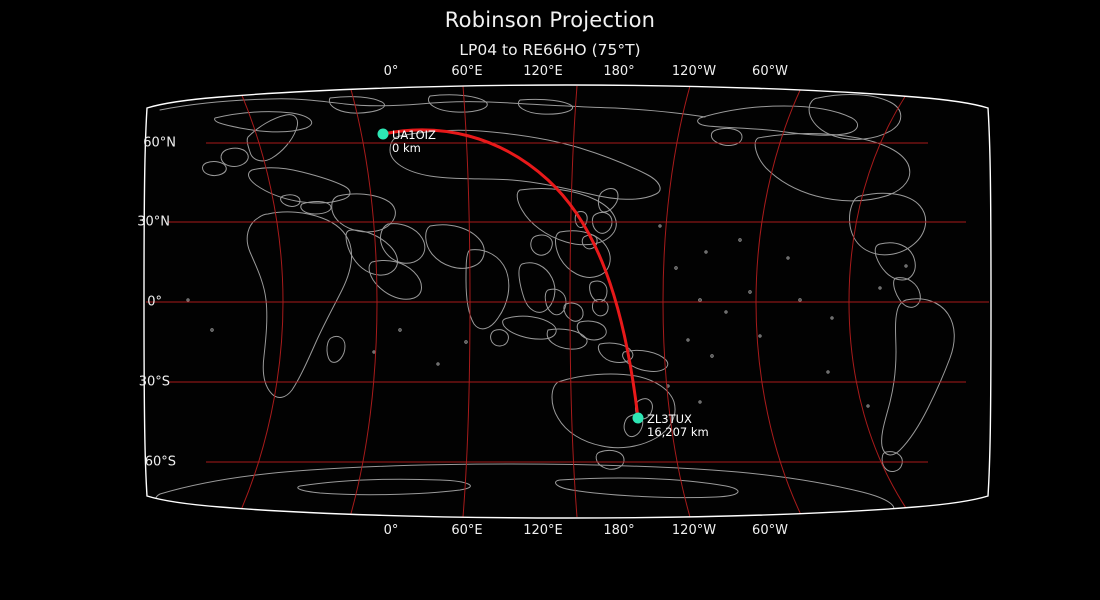 Image resolution: width=1100 pixels, height=600 pixels. Describe the element at coordinates (391, 71) in the screenshot. I see `lon-tick-top-0: 0°` at that location.